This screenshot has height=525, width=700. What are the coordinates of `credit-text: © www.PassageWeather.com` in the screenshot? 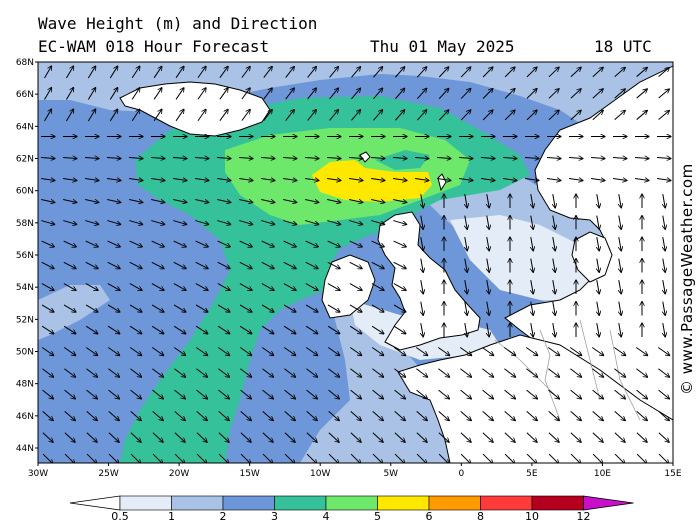 It's located at (687, 279).